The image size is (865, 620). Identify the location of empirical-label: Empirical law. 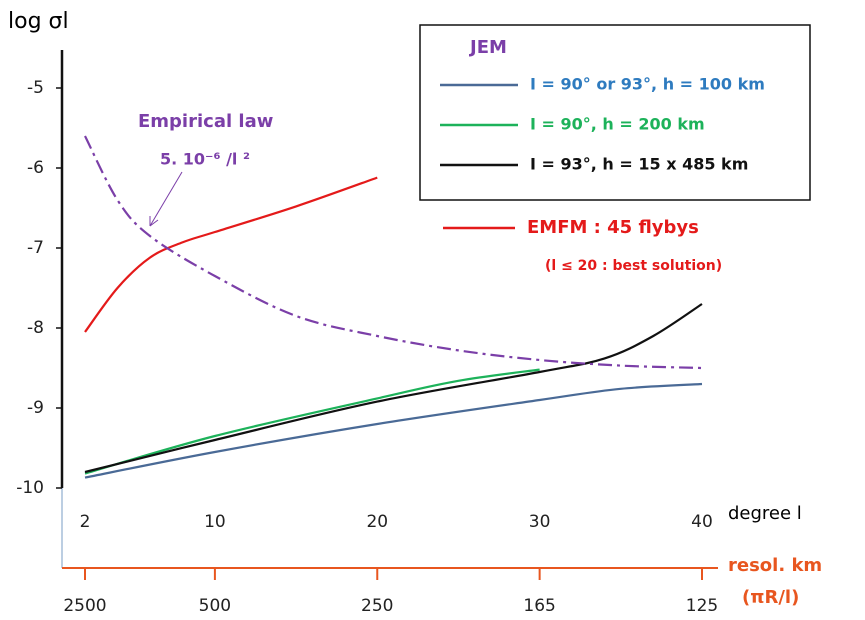
(205, 121).